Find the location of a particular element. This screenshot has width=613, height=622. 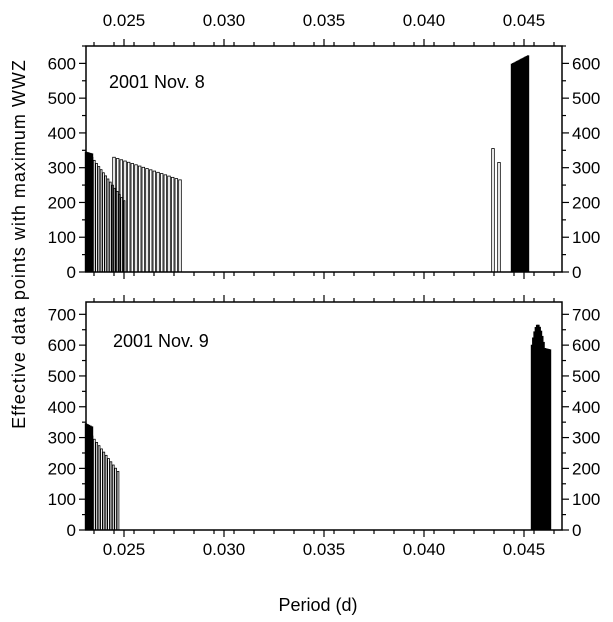

panel-1-ytick-label-left: 400 is located at coordinates (62, 133).